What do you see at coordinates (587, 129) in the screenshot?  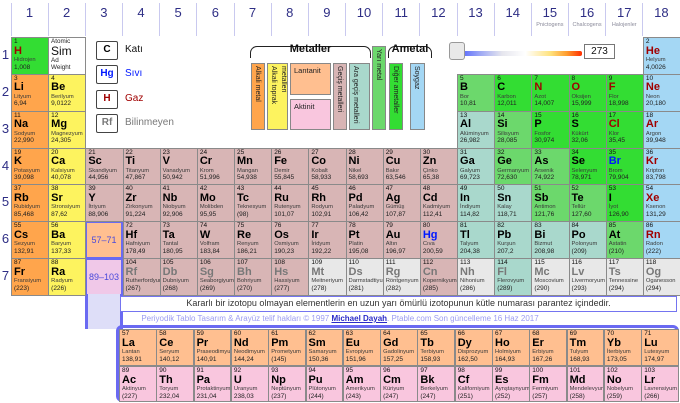 I see `element-cell-S: 16 S Kükürt 32,06` at bounding box center [587, 129].